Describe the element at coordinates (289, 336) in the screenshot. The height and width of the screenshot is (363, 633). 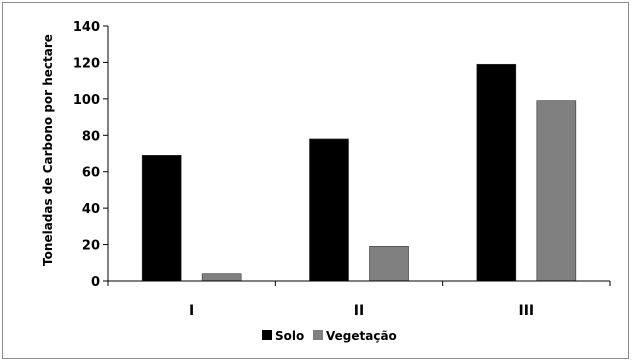
I see `legend-label: Solo` at that location.